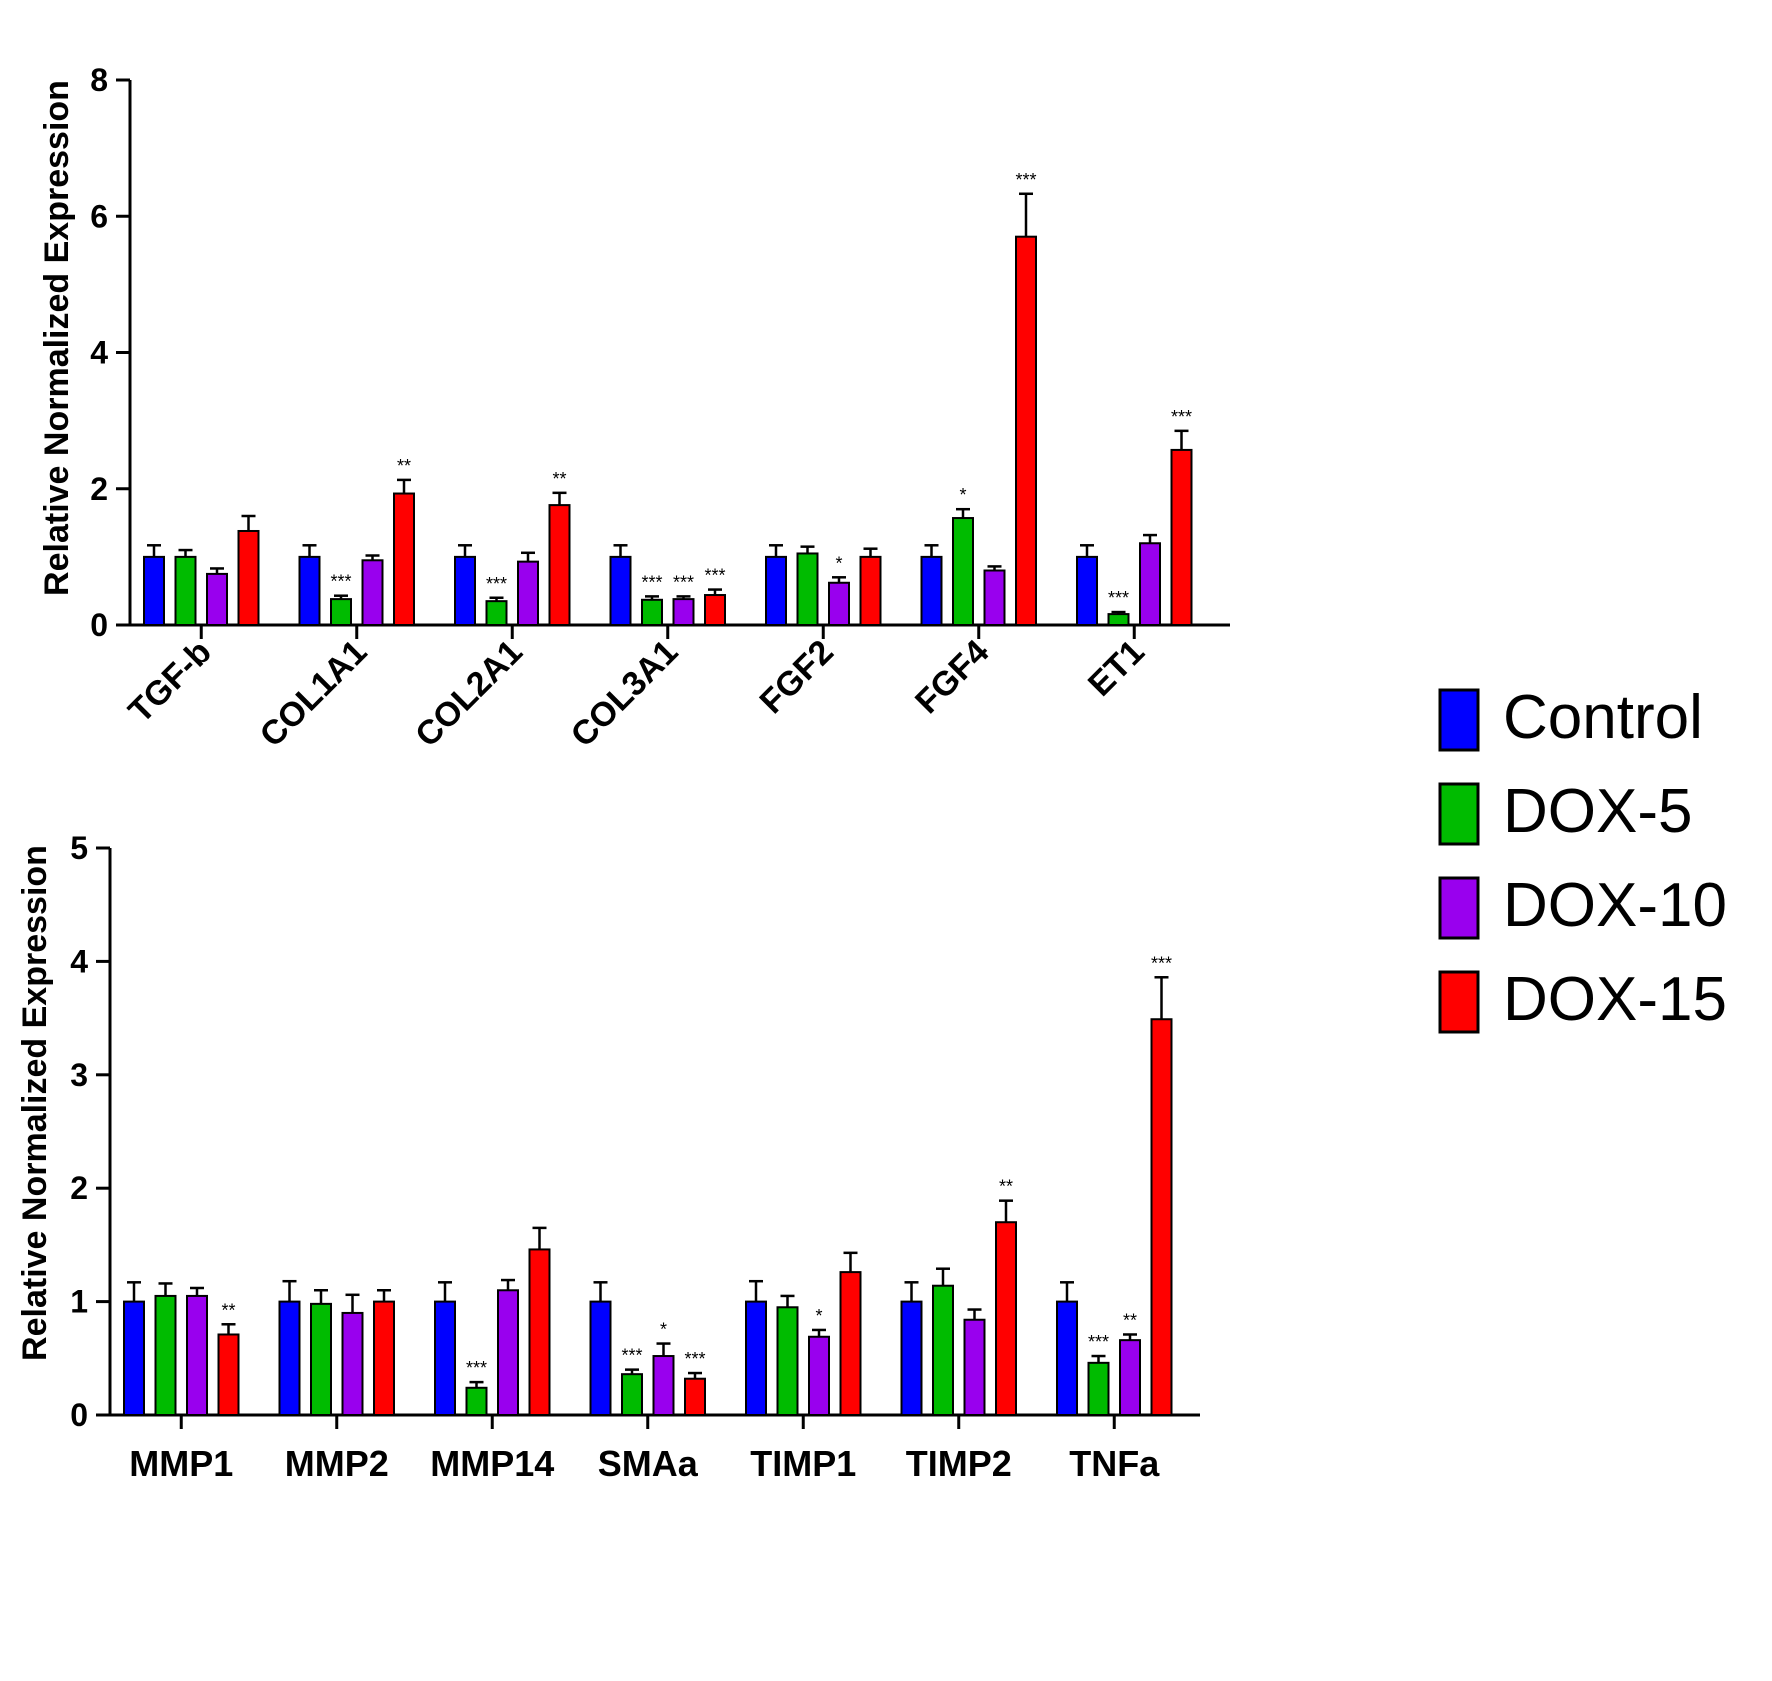 Image resolution: width=1772 pixels, height=1681 pixels. Describe the element at coordinates (1603, 717) in the screenshot. I see `legend-label-control: Control` at that location.